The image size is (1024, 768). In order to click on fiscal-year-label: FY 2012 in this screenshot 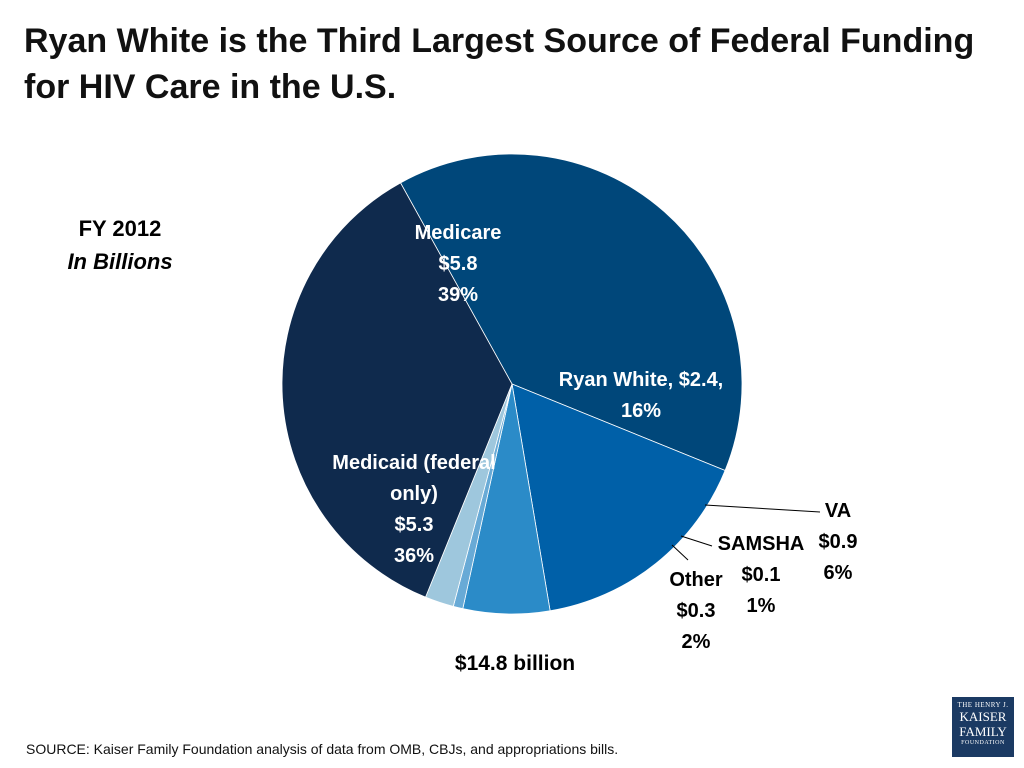, I will do `click(120, 228)`.